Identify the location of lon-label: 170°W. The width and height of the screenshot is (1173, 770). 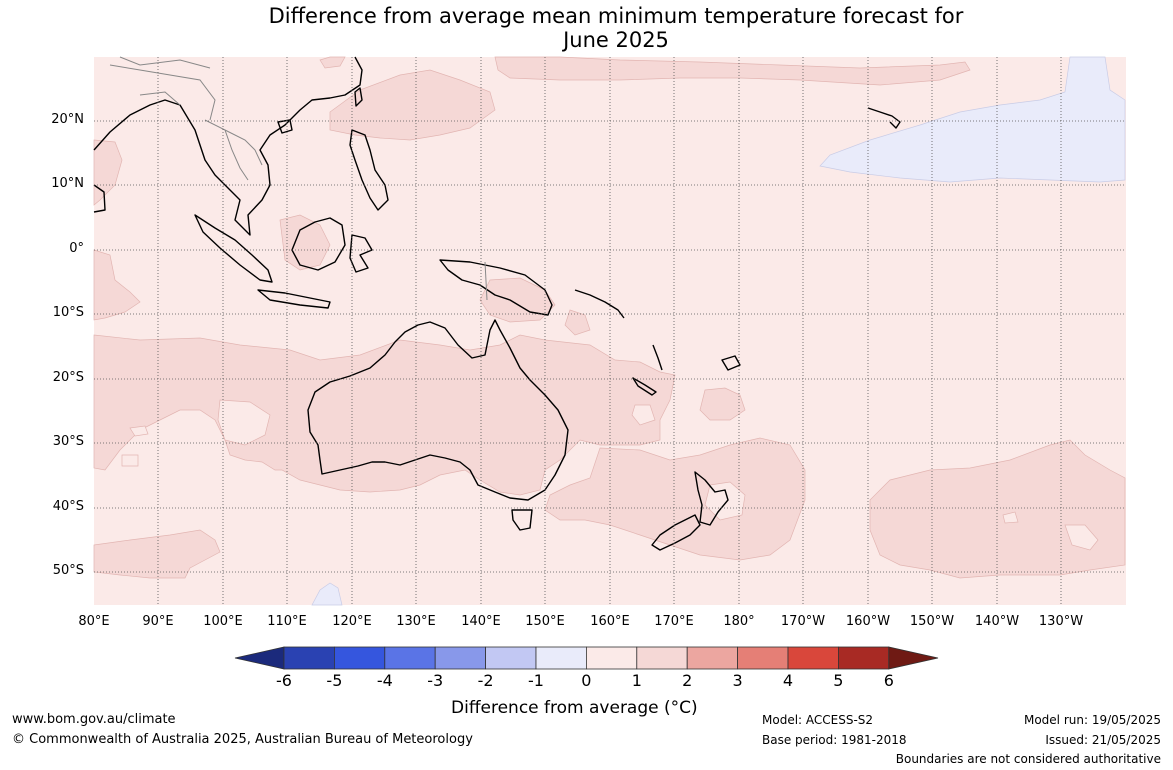
(803, 621).